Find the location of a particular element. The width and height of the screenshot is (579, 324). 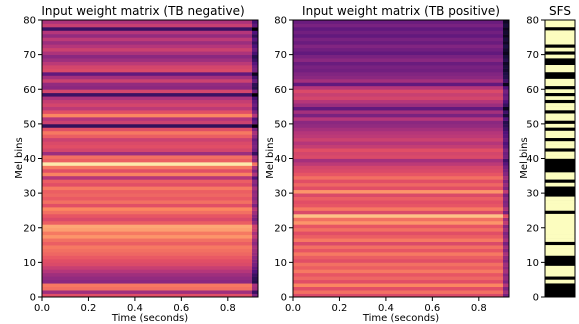

y-tick-label: 10 is located at coordinates (29, 263).